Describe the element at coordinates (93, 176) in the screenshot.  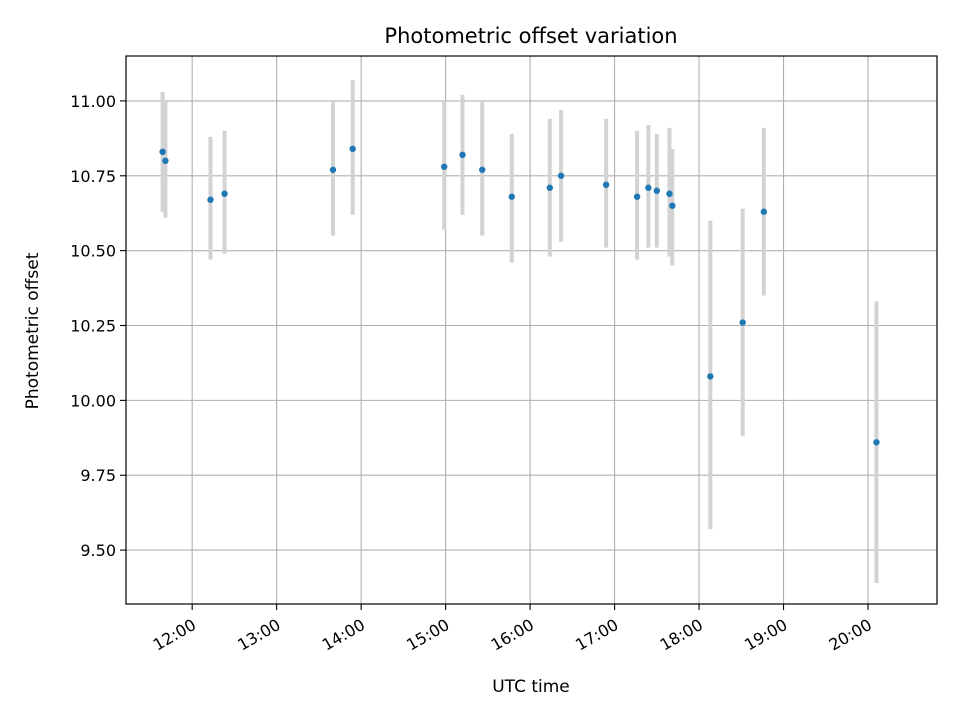
I see `y-tick-label-5: 10.75` at that location.